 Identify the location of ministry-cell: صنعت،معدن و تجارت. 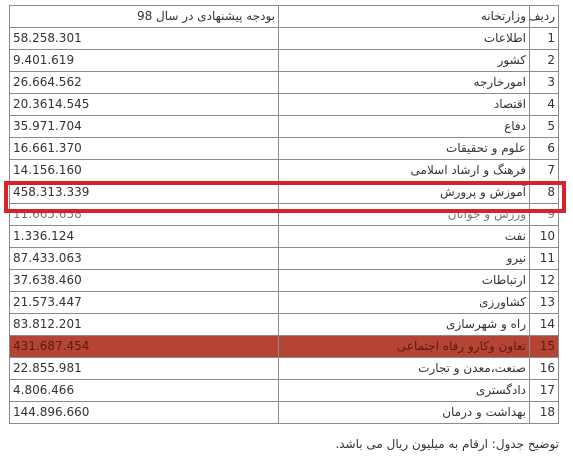
(404, 368).